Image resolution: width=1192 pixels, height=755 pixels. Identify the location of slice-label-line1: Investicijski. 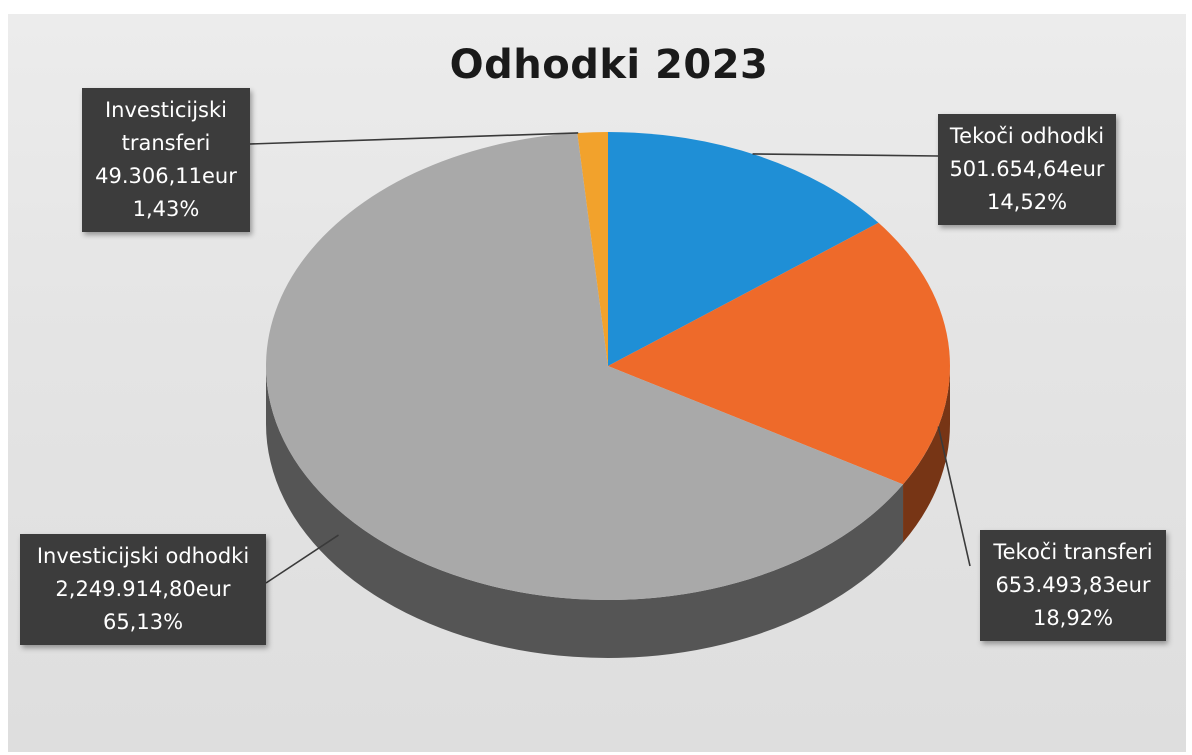
(165, 110).